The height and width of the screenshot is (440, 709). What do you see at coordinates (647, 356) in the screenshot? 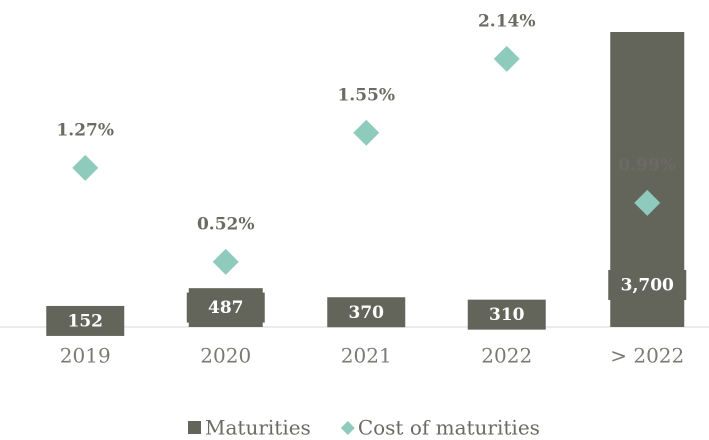
I see `x-tick-label: > 2022` at bounding box center [647, 356].